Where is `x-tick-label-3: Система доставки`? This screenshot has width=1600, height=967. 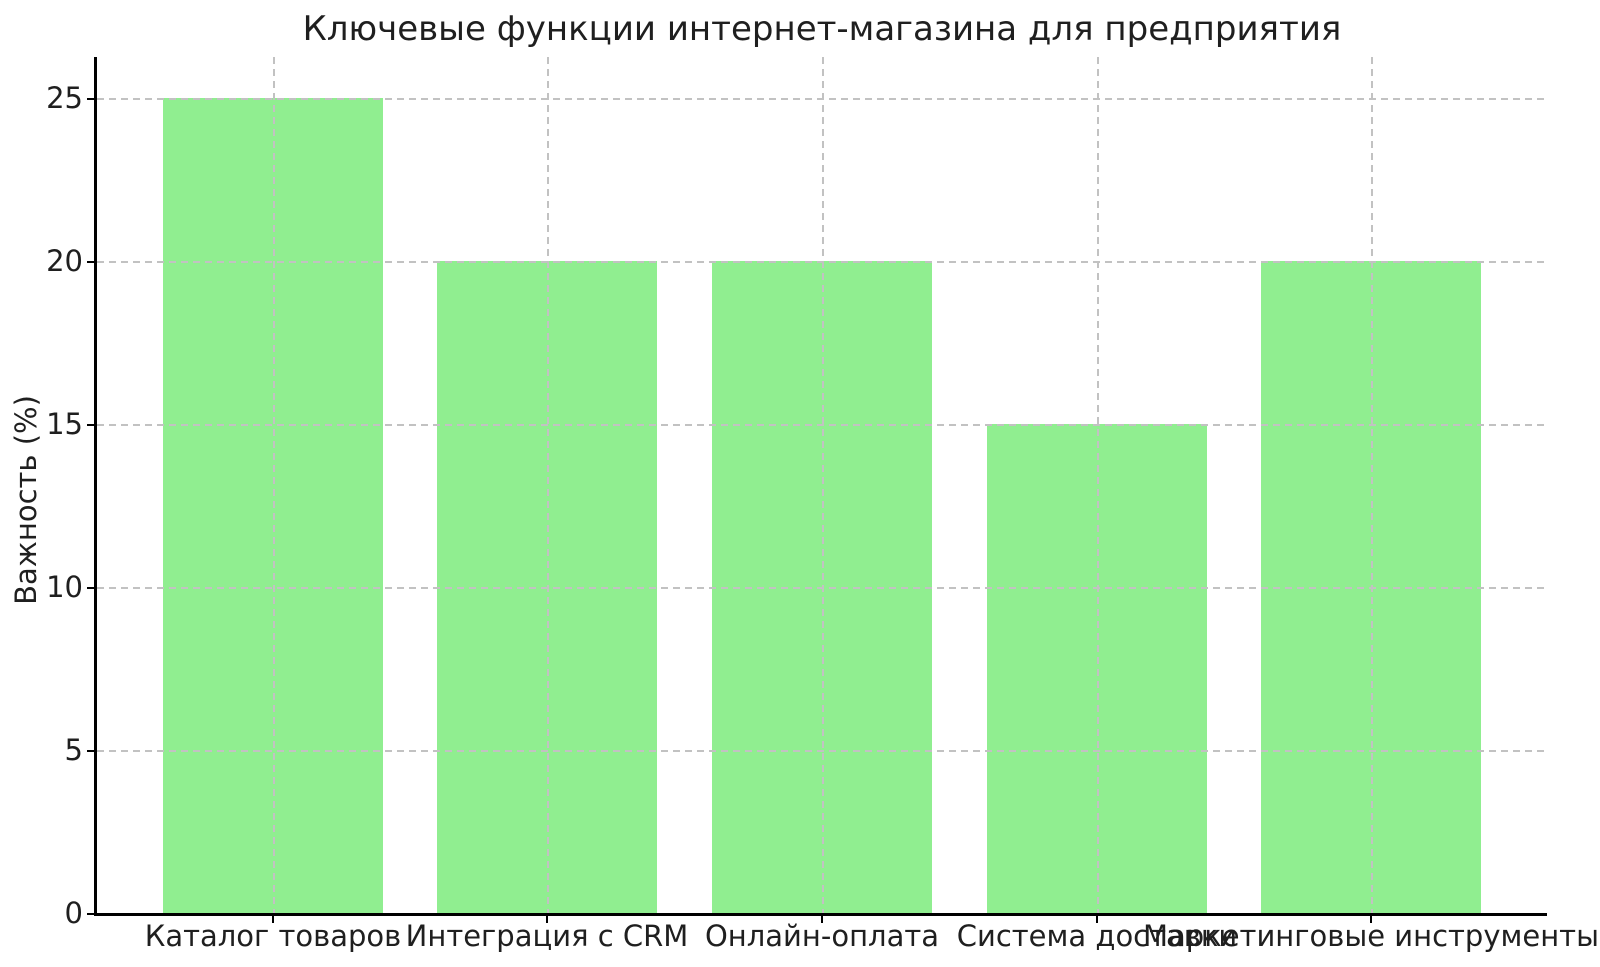 x-tick-label-3: Система доставки is located at coordinates (1097, 936).